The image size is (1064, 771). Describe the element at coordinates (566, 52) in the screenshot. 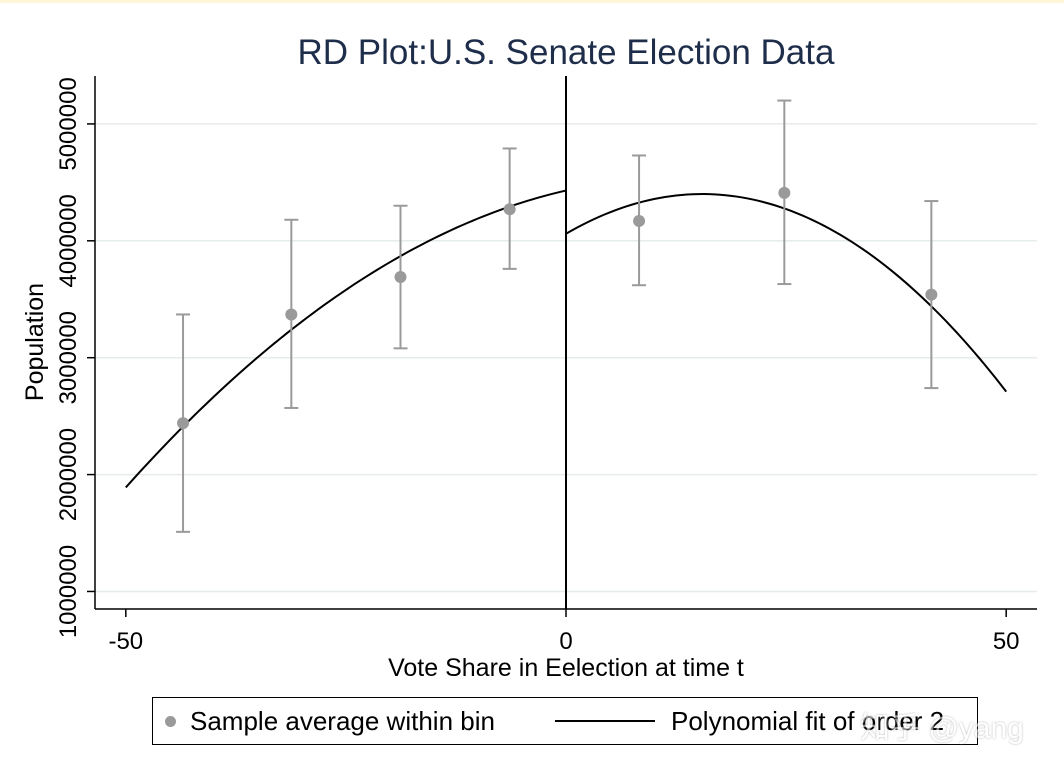

I see `chart-title: RD Plot:U.S. Senate Election Data` at that location.